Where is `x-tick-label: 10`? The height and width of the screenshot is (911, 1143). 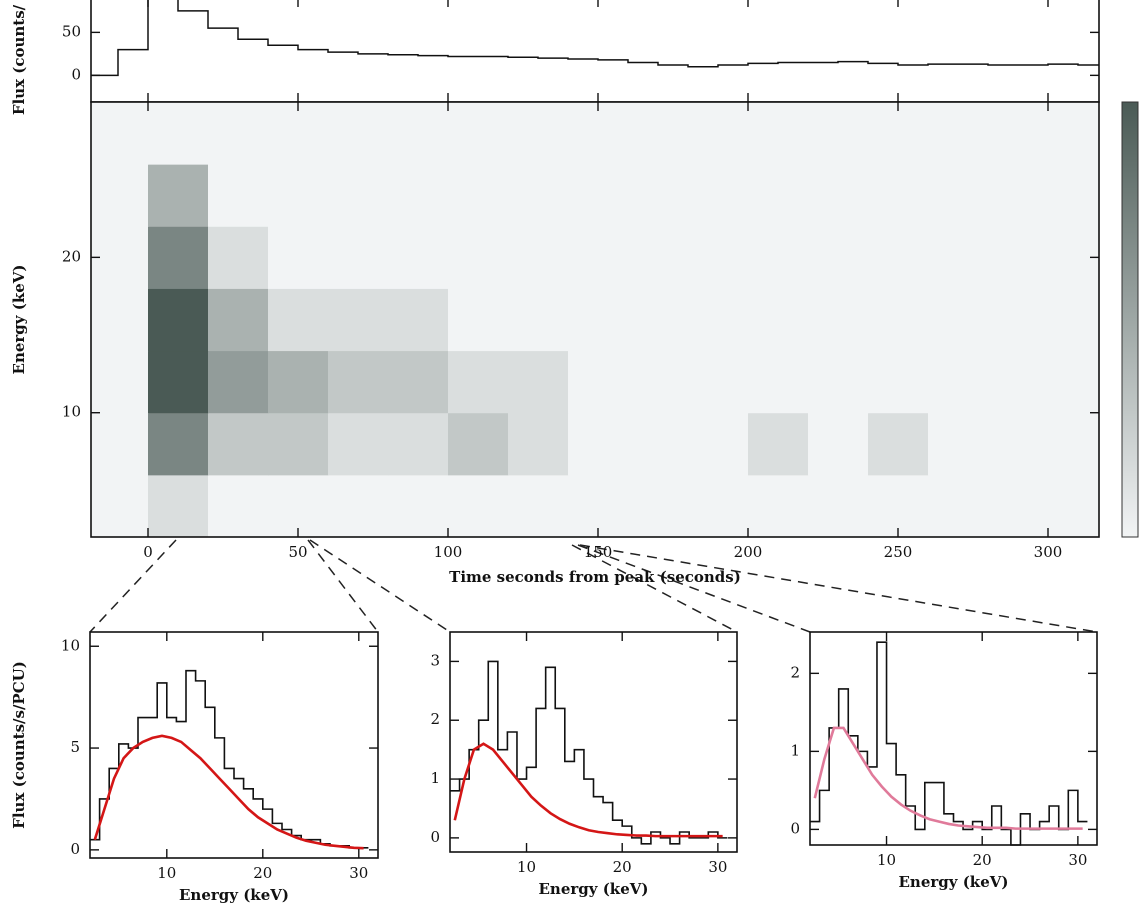 x-tick-label: 10 is located at coordinates (886, 860).